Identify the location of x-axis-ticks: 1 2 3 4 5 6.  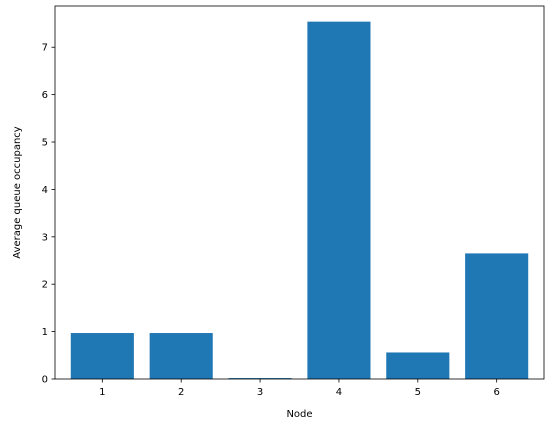
(299, 388).